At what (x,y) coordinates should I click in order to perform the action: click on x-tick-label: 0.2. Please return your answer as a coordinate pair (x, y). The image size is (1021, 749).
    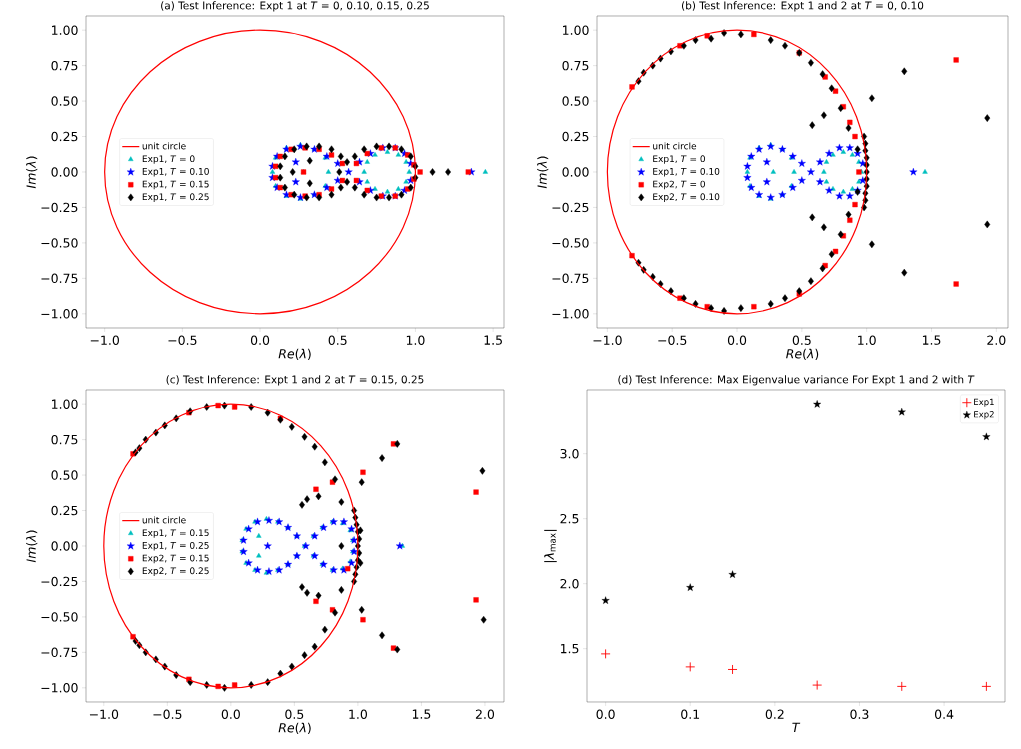
    Looking at the image, I should click on (774, 714).